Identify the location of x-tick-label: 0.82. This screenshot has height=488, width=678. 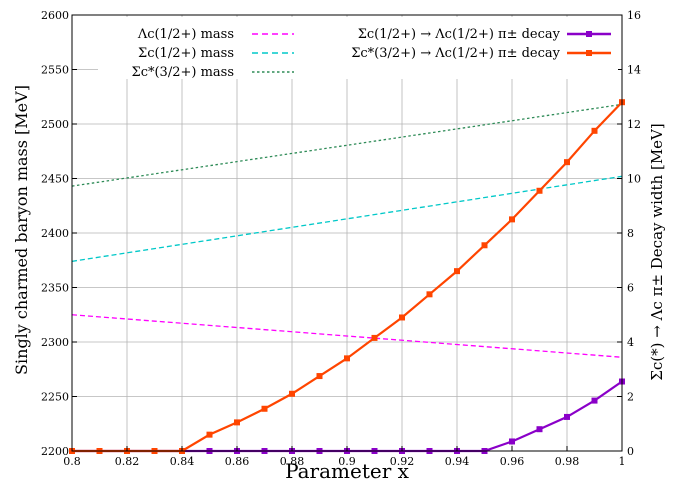
(127, 461).